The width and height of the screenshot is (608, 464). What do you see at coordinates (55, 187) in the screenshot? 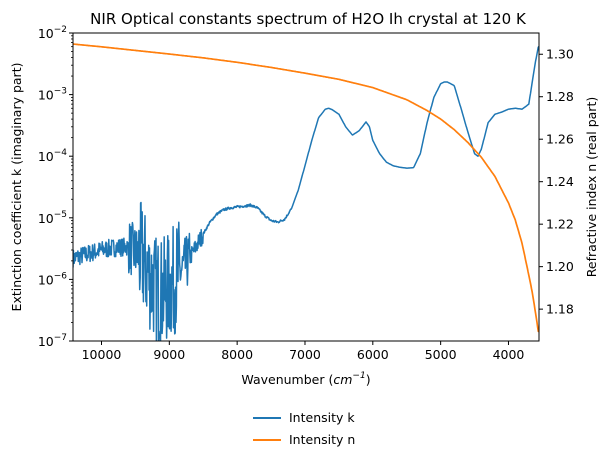
I see `y-axis-left: 10⁻⁷ 10⁻⁶ 10⁻⁵ 10⁻⁴ 10⁻³ 10⁻²` at bounding box center [55, 187].